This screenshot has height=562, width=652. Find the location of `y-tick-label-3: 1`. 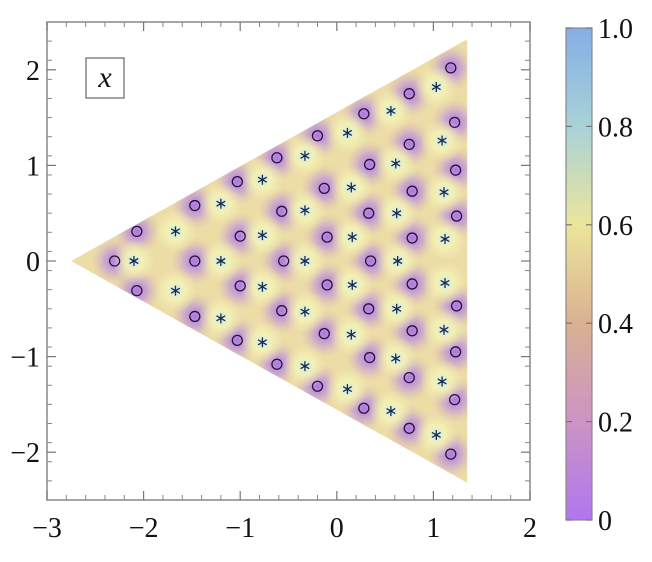

y-tick-label-3: 1 is located at coordinates (33, 166).